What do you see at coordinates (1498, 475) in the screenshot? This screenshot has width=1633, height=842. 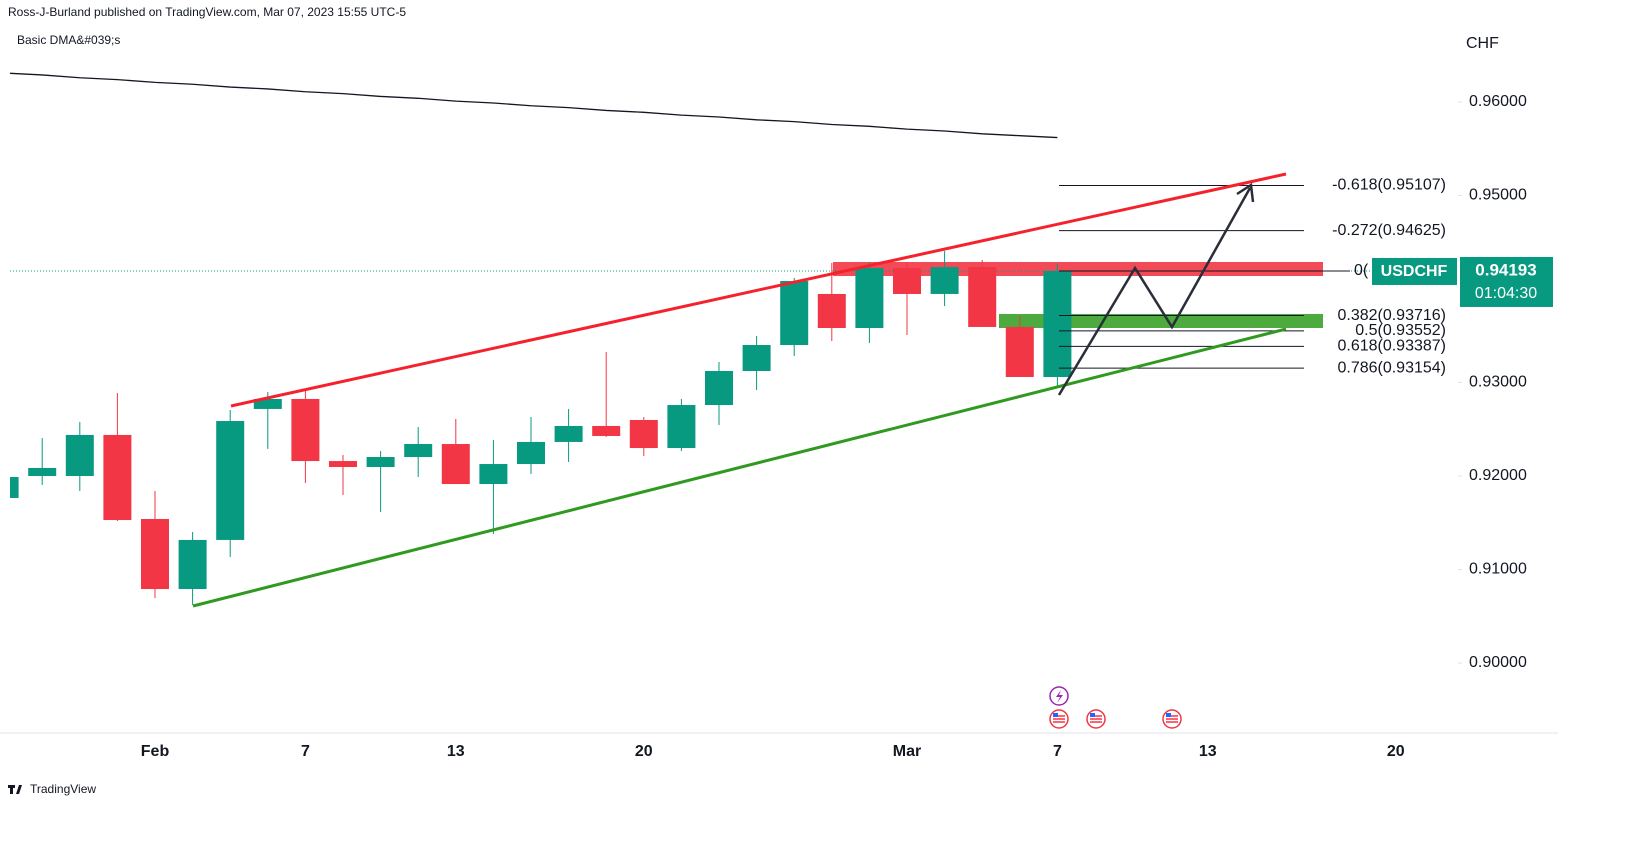 I see `y-tick-label: 0.92000` at bounding box center [1498, 475].